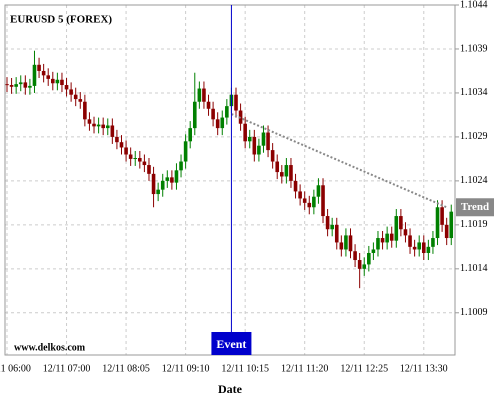  I want to click on x-axis-title: Date, so click(230, 389).